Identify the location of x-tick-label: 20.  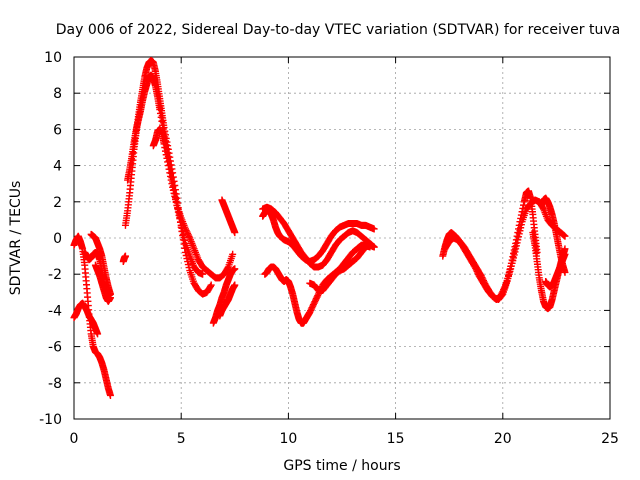
(503, 439).